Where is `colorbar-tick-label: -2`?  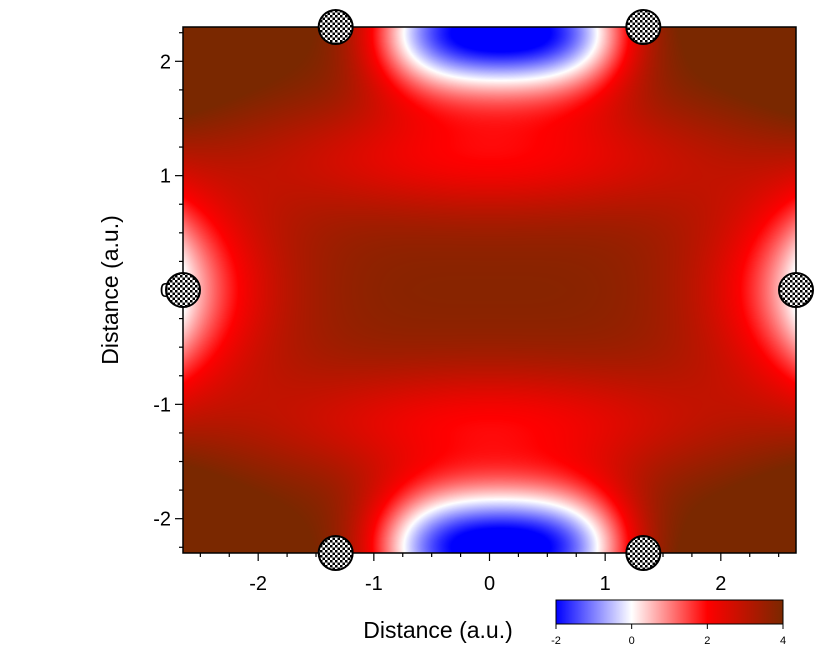 colorbar-tick-label: -2 is located at coordinates (556, 641).